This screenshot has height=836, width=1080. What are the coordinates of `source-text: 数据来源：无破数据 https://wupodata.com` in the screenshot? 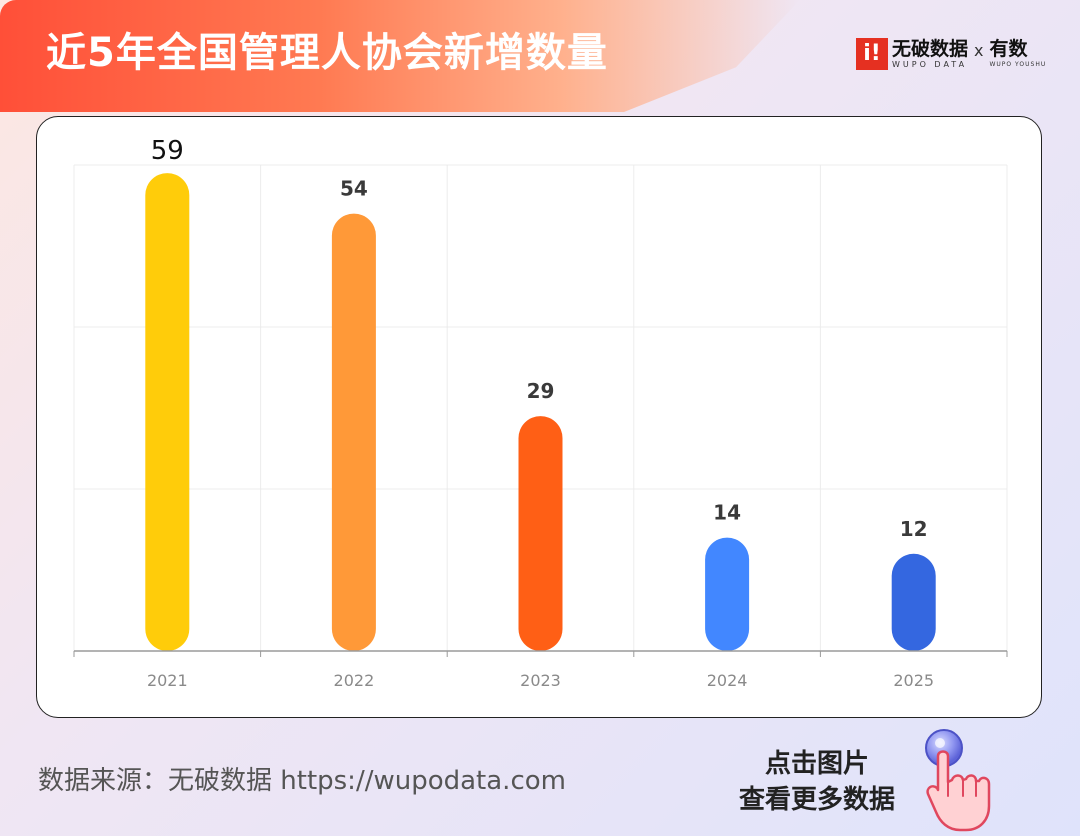 It's located at (302, 781).